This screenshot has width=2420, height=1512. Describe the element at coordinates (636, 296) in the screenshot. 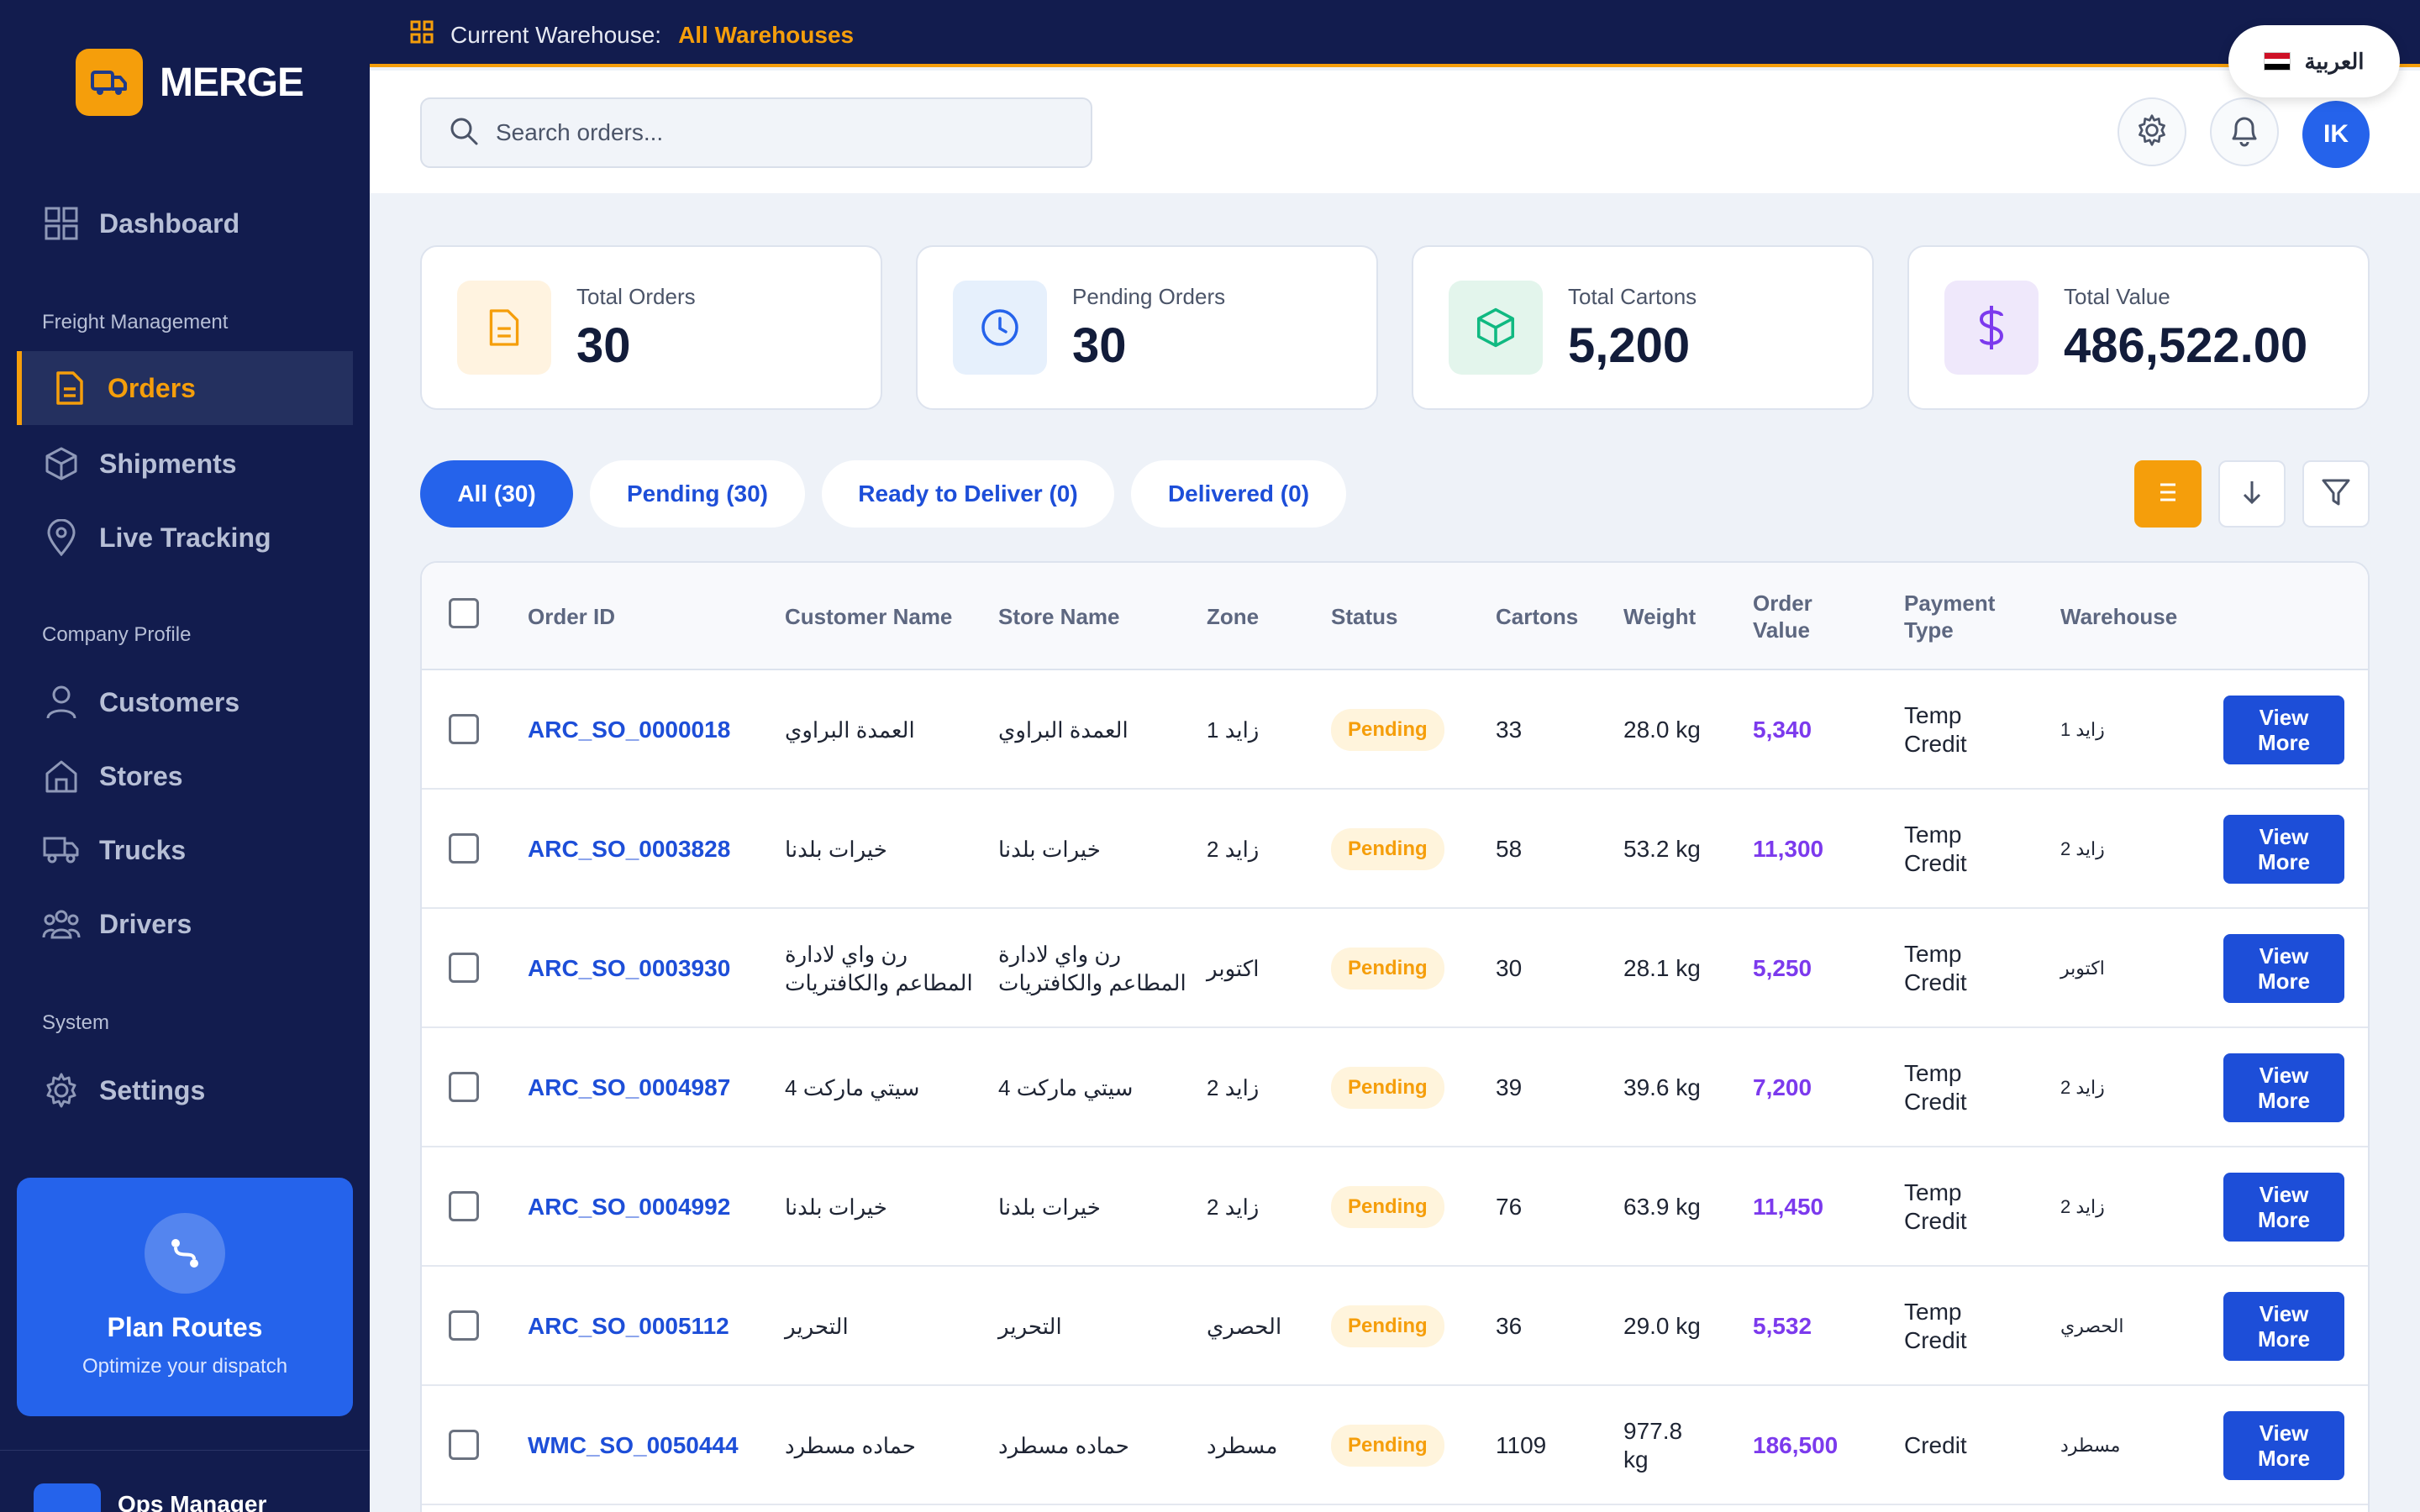

I see `stat-label: Total Orders` at that location.